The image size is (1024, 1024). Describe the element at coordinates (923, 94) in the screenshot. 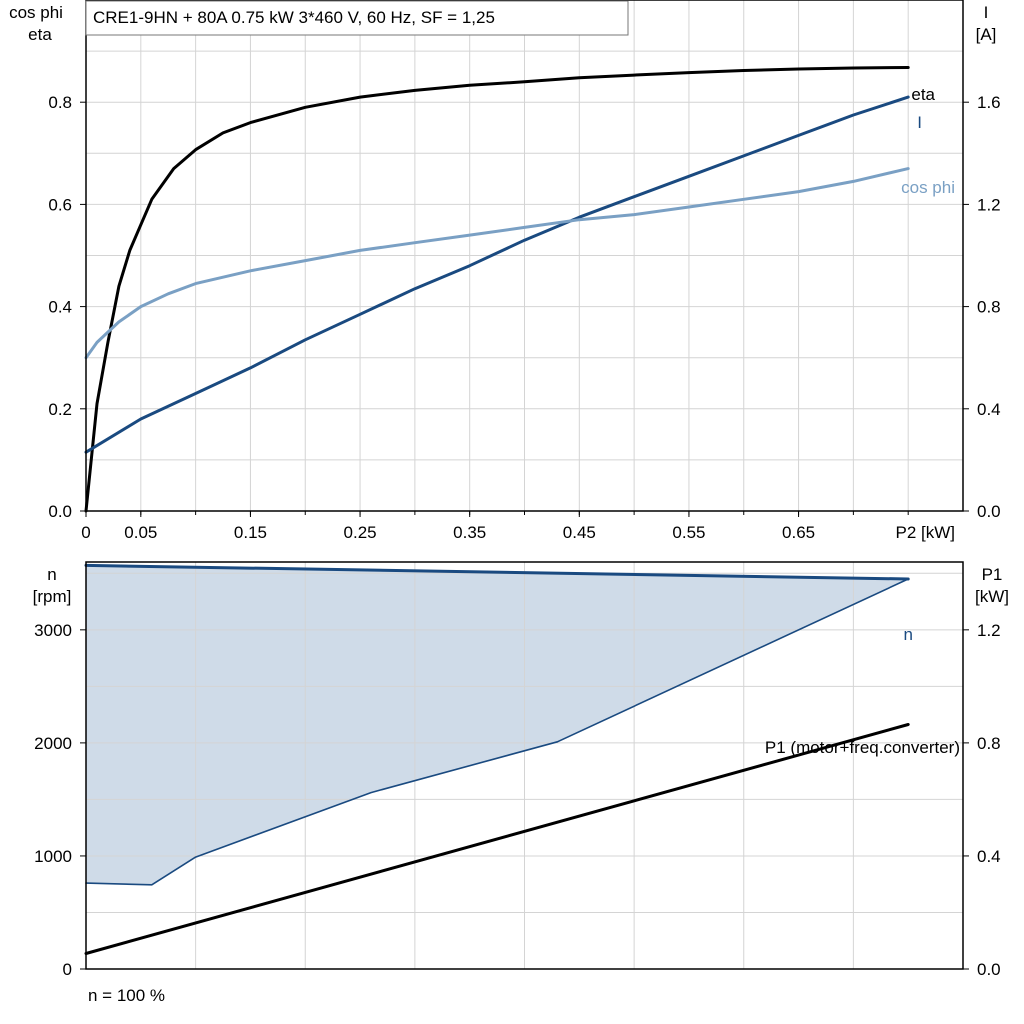

I see `eta-series-label: eta` at that location.